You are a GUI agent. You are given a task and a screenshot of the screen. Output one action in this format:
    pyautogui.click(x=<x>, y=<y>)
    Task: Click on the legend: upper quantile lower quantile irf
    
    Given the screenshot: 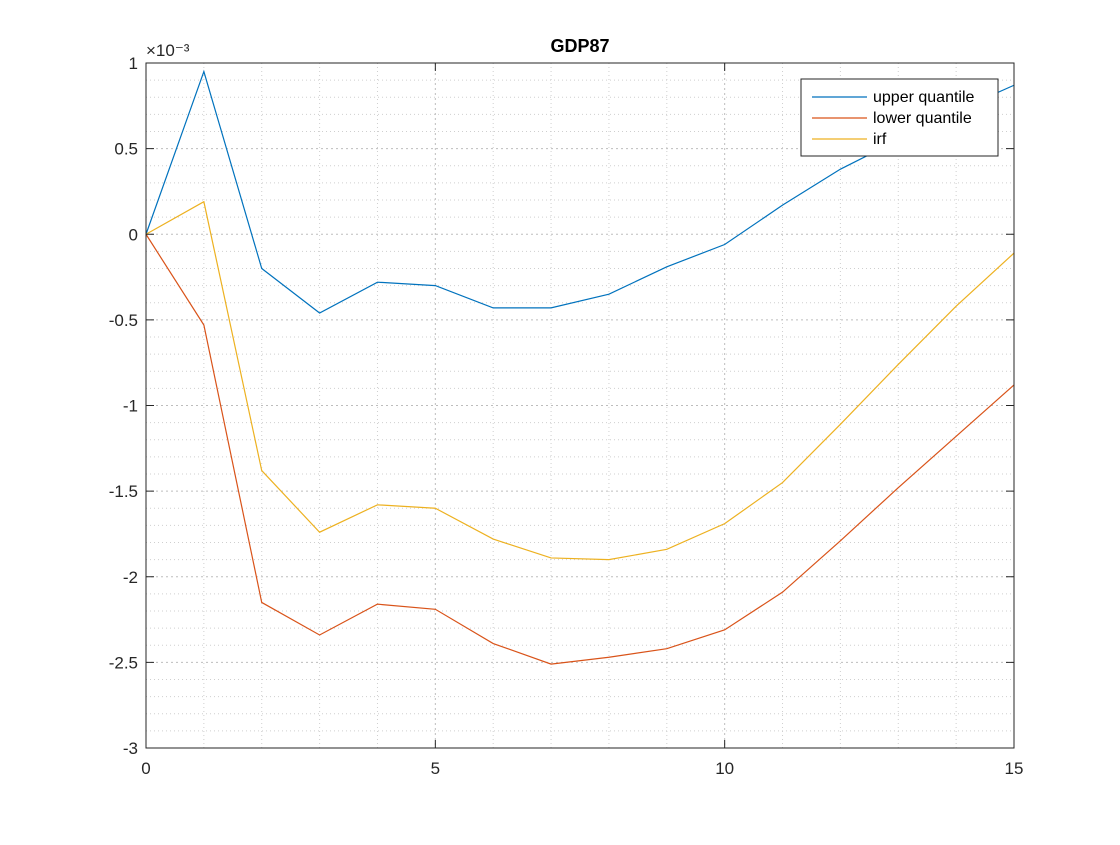 What is the action you would take?
    pyautogui.click(x=899, y=117)
    